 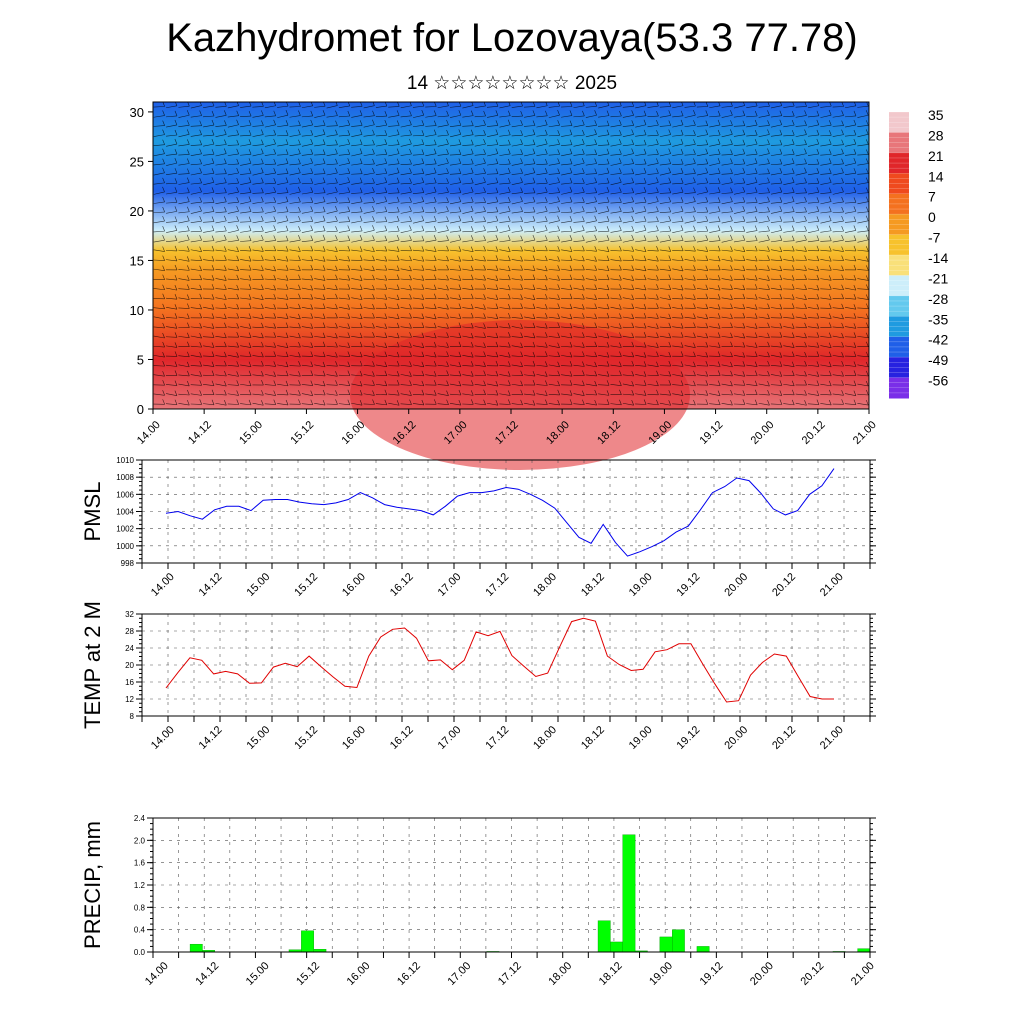 What do you see at coordinates (207, 974) in the screenshot?
I see `x-tick-label: 14.12` at bounding box center [207, 974].